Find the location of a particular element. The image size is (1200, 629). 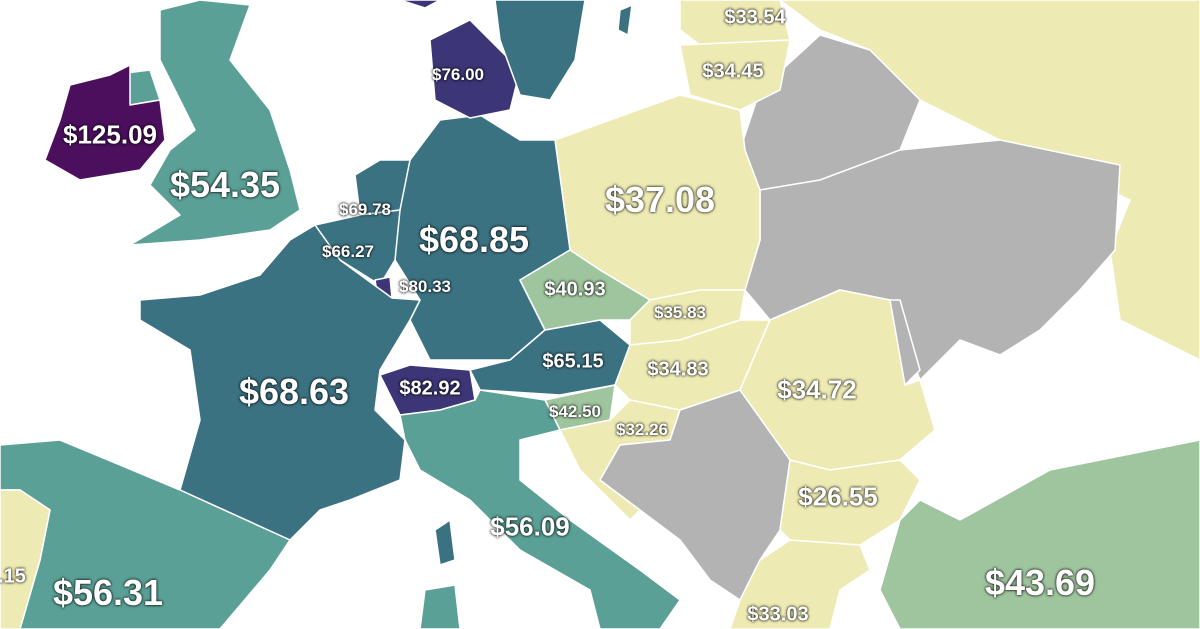

country-ukraine is located at coordinates (932, 260).